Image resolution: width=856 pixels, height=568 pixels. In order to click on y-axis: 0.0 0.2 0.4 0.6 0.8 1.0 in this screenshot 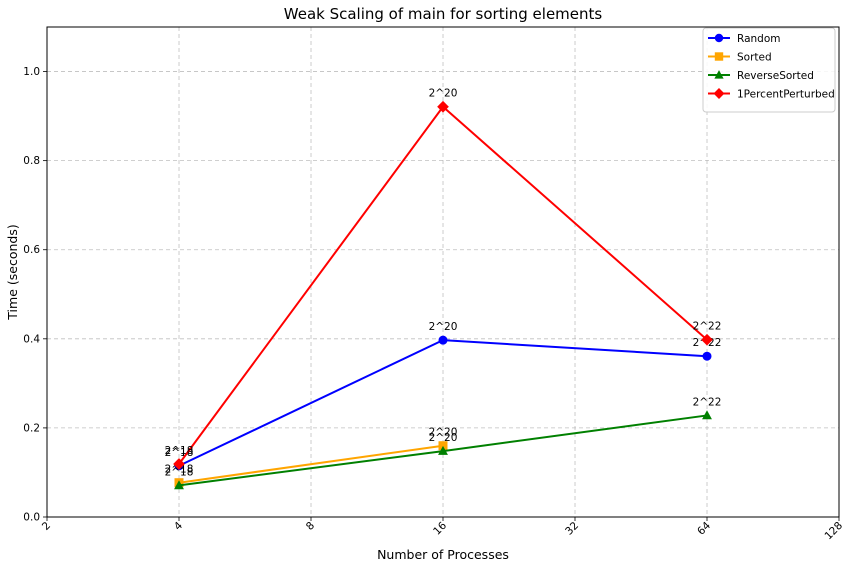, I will do `click(35, 295)`.